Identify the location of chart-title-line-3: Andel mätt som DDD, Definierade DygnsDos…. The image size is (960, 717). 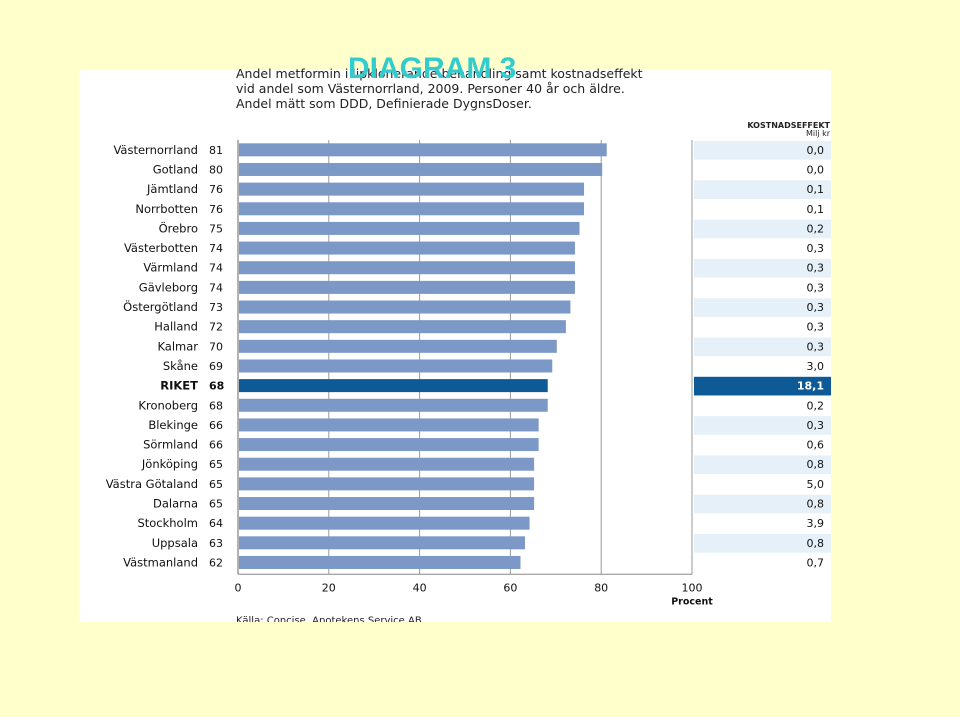
(384, 103).